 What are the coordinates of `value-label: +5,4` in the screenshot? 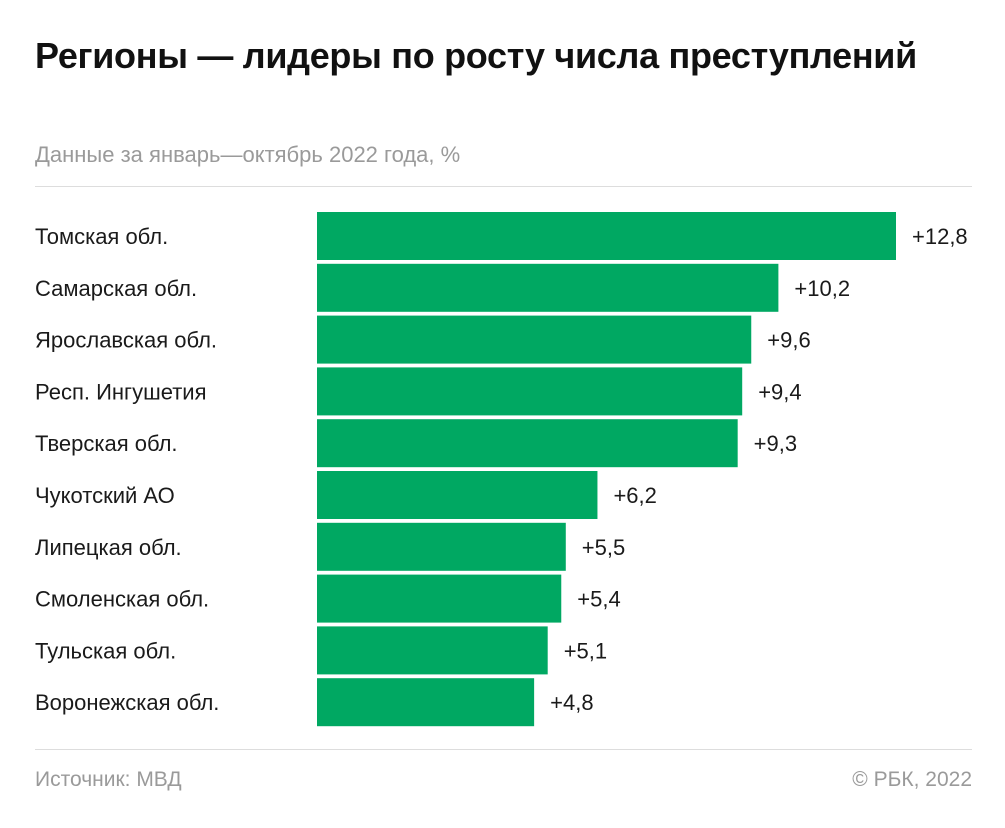 It's located at (598, 599).